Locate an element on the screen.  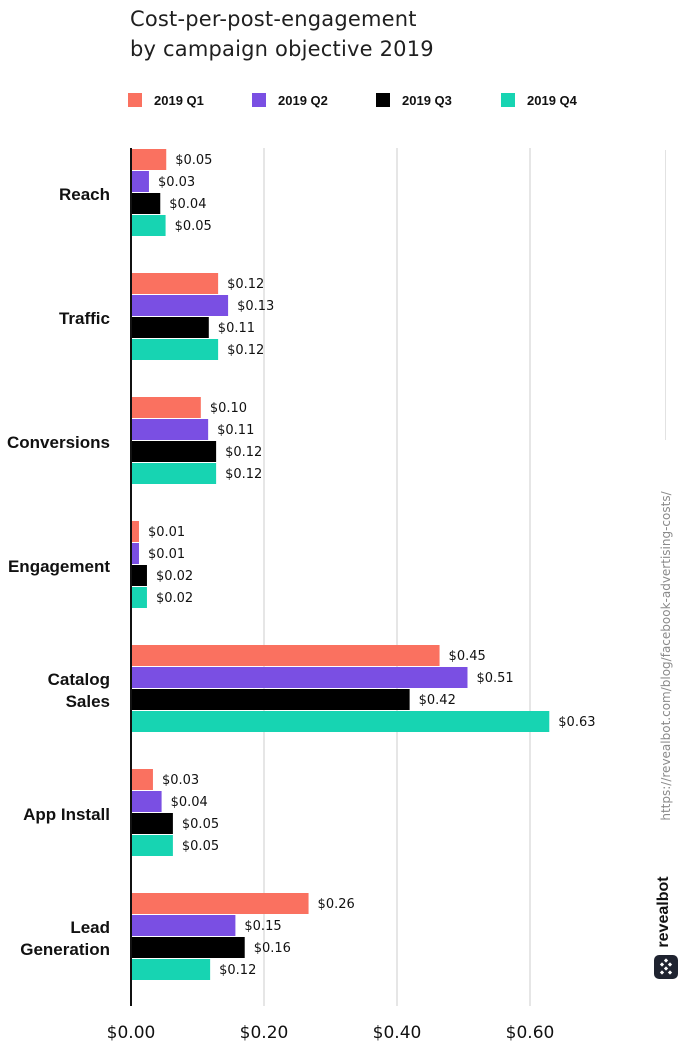
x-tick-label: $0.60 is located at coordinates (530, 1032).